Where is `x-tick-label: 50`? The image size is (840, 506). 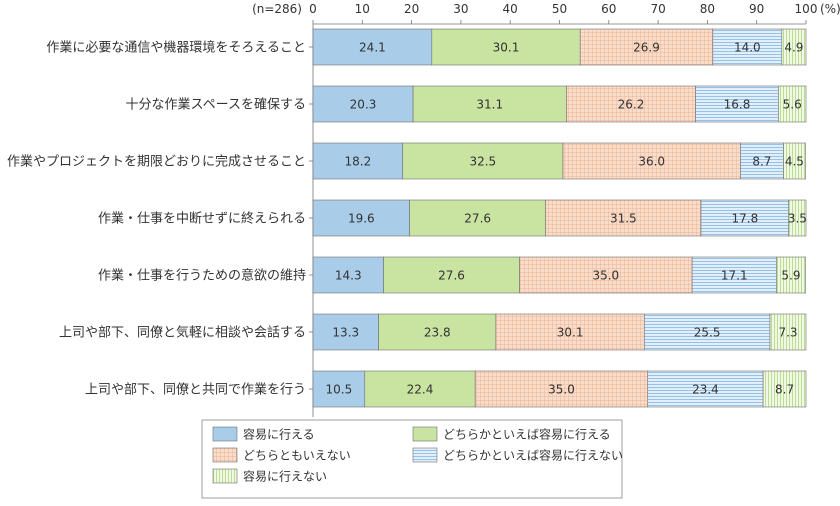
x-tick-label: 50 is located at coordinates (559, 9).